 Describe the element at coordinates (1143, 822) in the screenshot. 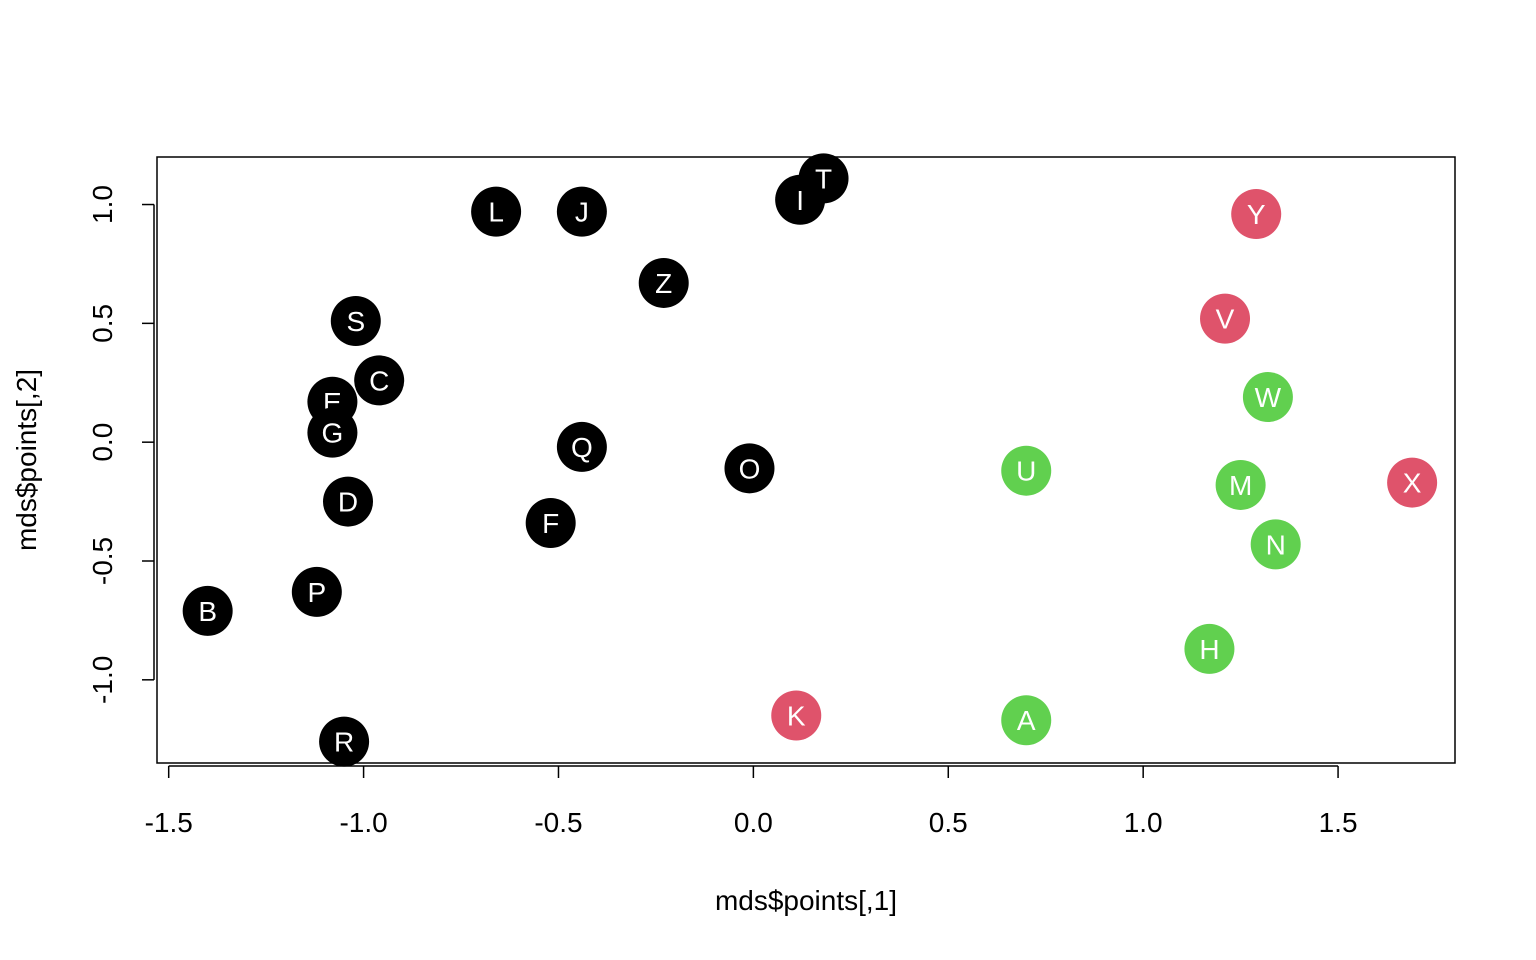

I see `x-tick-label: 1.0` at that location.